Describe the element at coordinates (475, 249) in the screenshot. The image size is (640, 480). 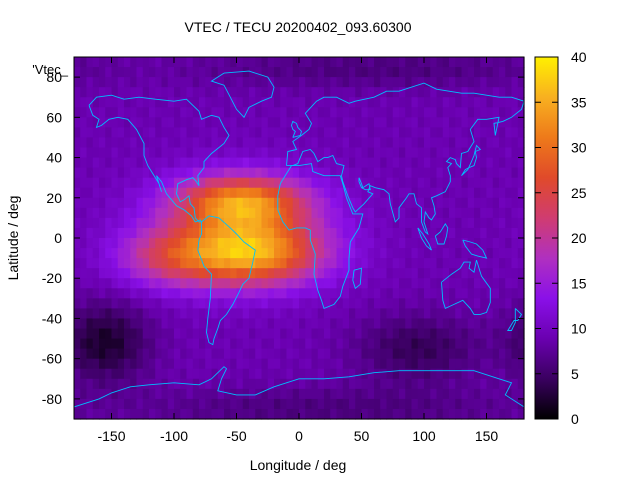
I see `coastline-new-guinea` at that location.